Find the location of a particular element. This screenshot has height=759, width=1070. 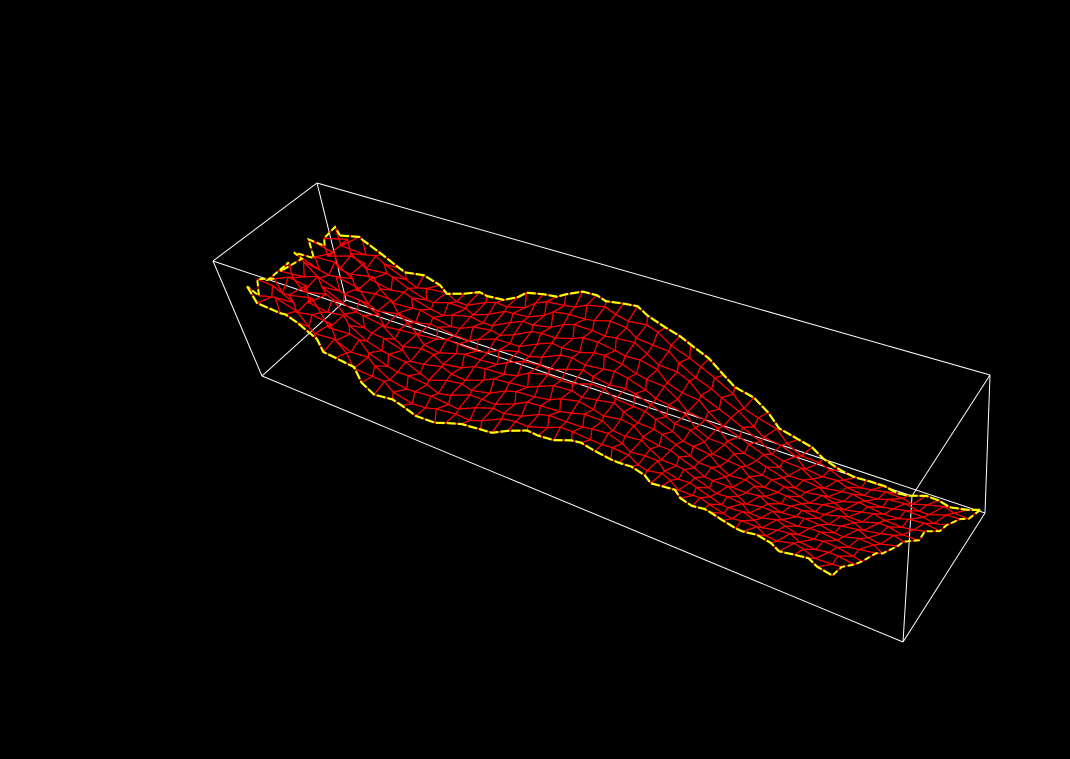

boundary-left-edge is located at coordinates (293, 261).